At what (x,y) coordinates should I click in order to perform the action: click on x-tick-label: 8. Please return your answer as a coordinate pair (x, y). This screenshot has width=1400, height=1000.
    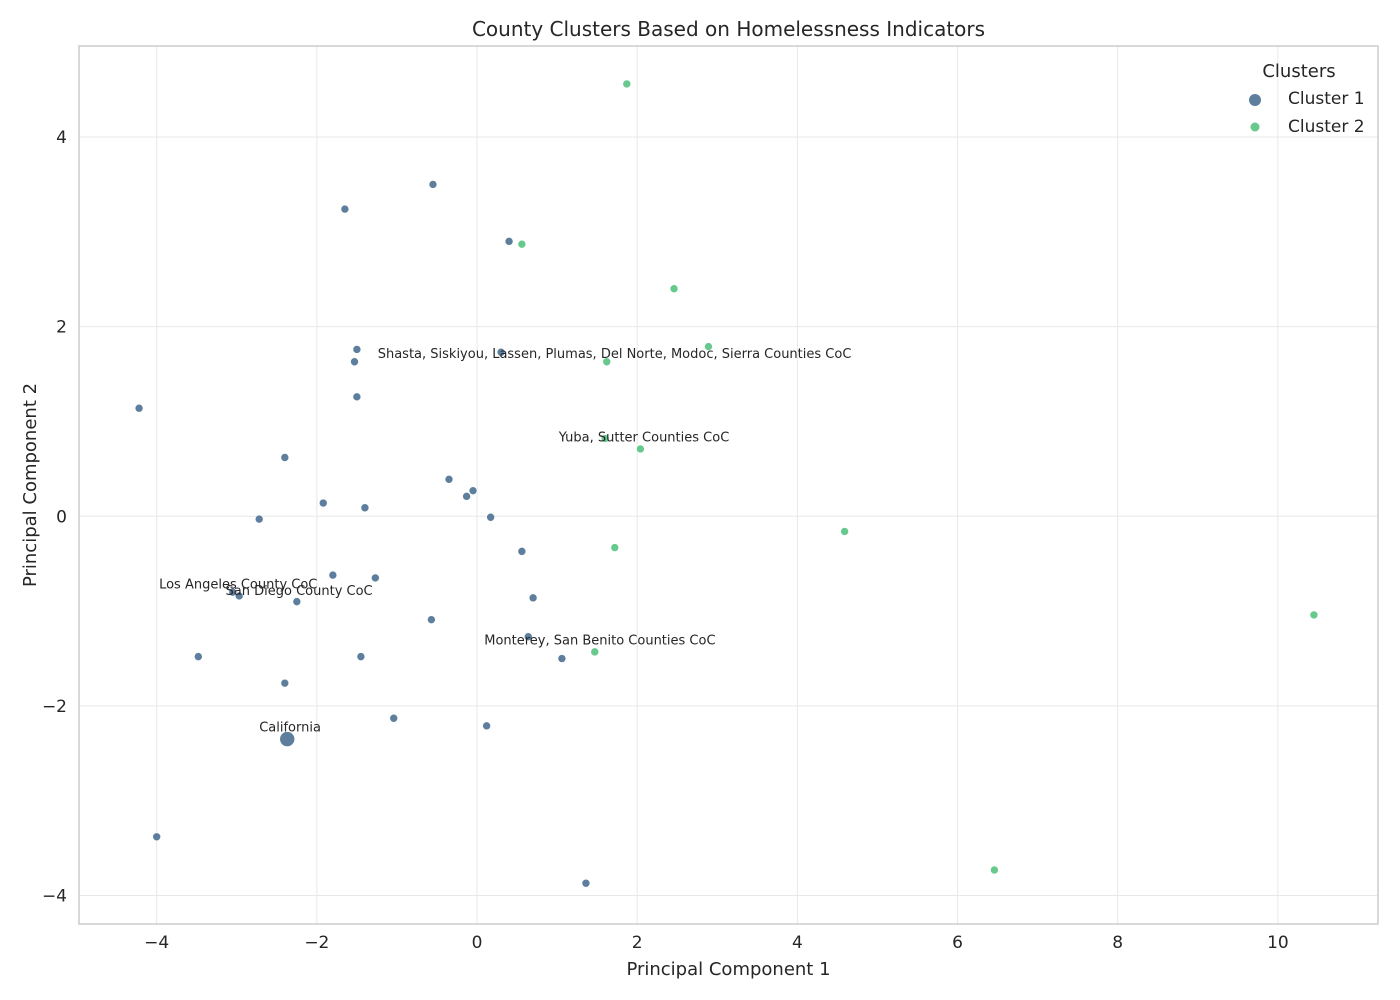
    Looking at the image, I should click on (1117, 943).